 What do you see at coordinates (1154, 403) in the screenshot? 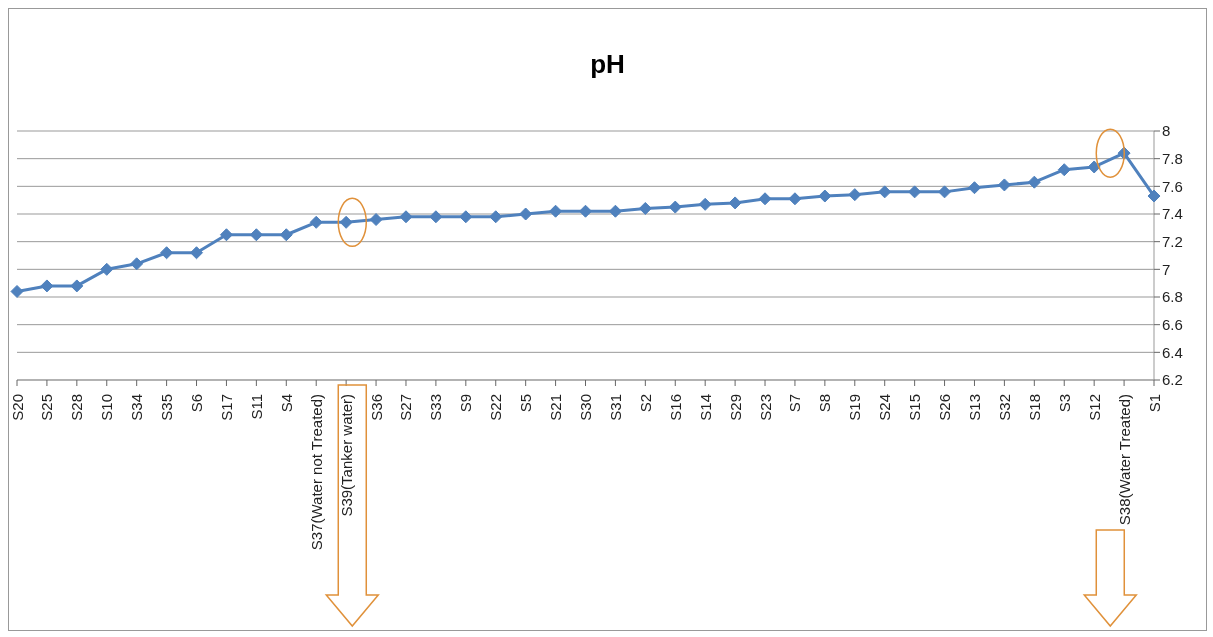
I see `x-tick-label: S1` at bounding box center [1154, 403].